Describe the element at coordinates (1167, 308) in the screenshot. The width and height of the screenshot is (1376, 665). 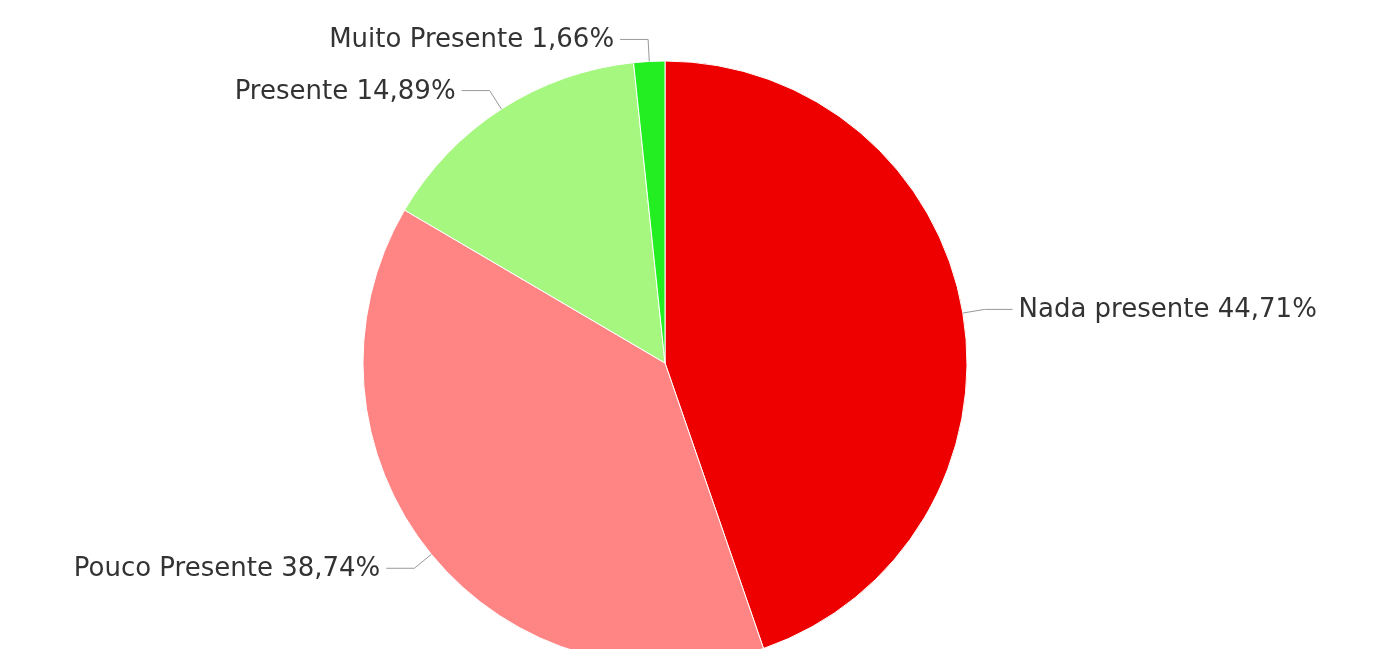
I see `slice-label: Nada presente 44,71%` at that location.